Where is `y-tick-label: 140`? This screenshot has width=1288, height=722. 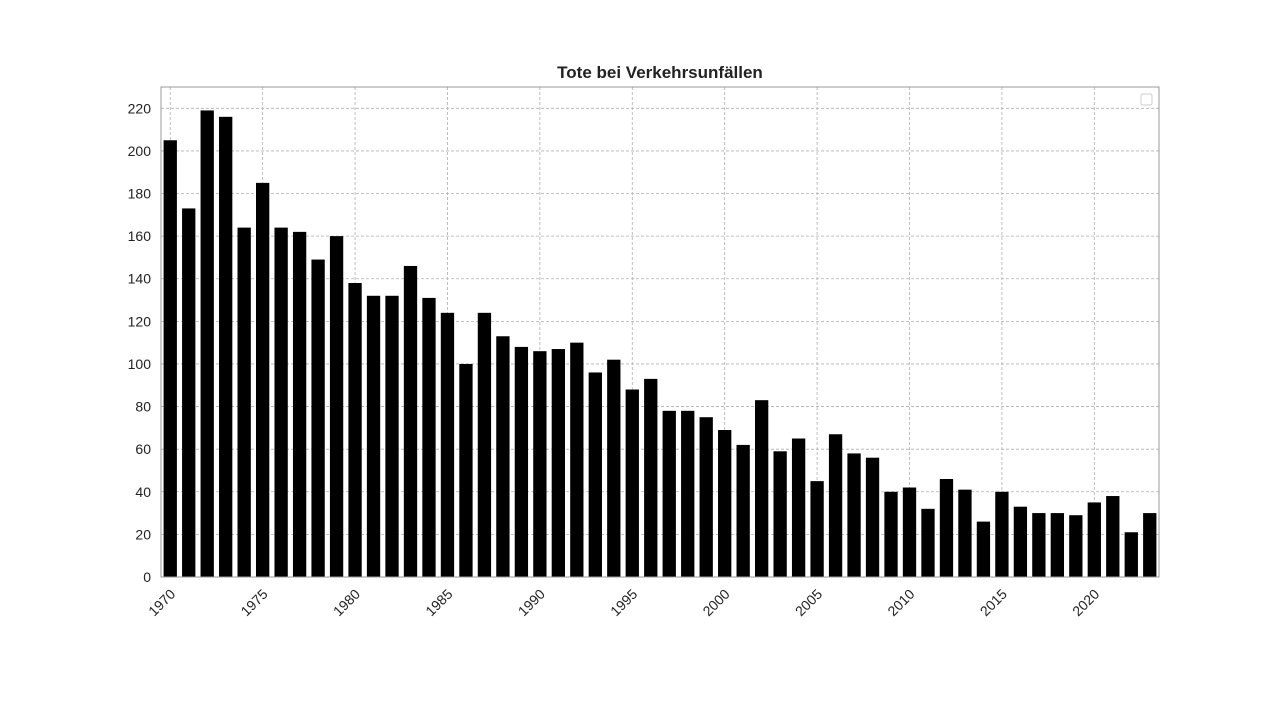 y-tick-label: 140 is located at coordinates (140, 279).